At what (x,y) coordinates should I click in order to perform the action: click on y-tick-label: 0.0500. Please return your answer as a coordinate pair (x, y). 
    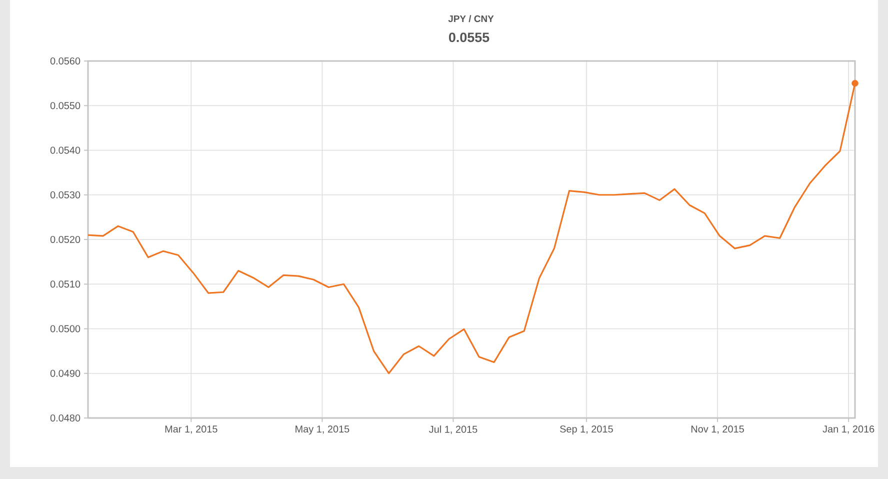
    Looking at the image, I should click on (65, 328).